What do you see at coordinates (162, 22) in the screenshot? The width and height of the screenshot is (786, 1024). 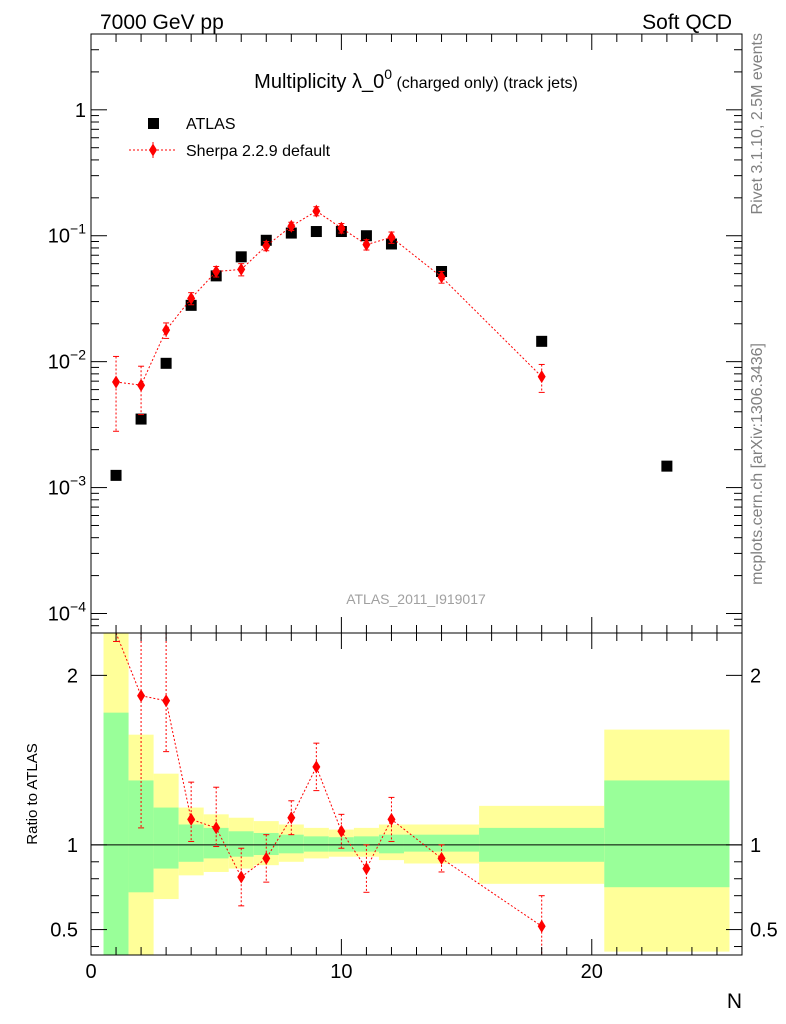 I see `header-left: 7000 GeV pp` at bounding box center [162, 22].